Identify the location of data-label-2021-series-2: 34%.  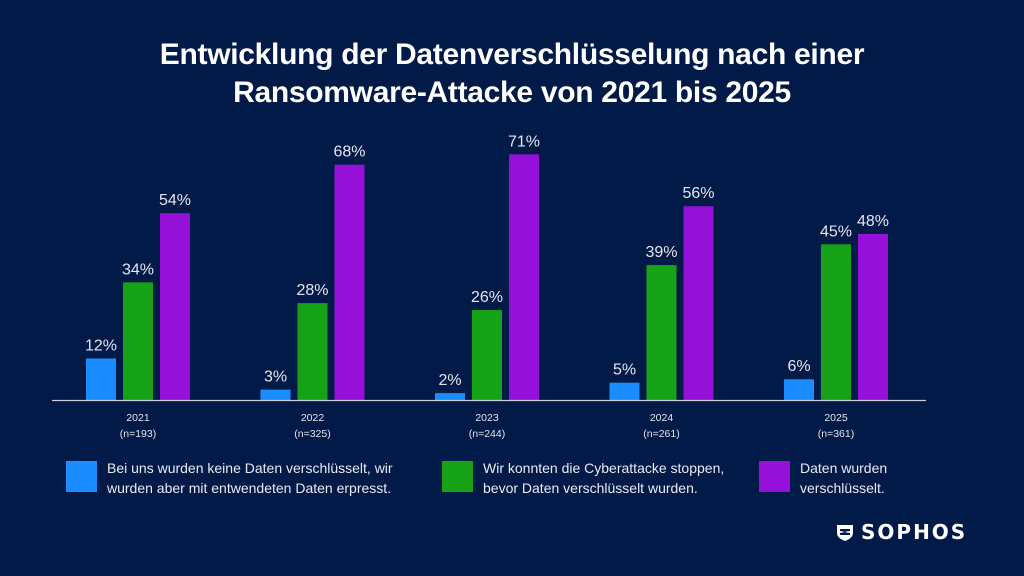
(138, 269).